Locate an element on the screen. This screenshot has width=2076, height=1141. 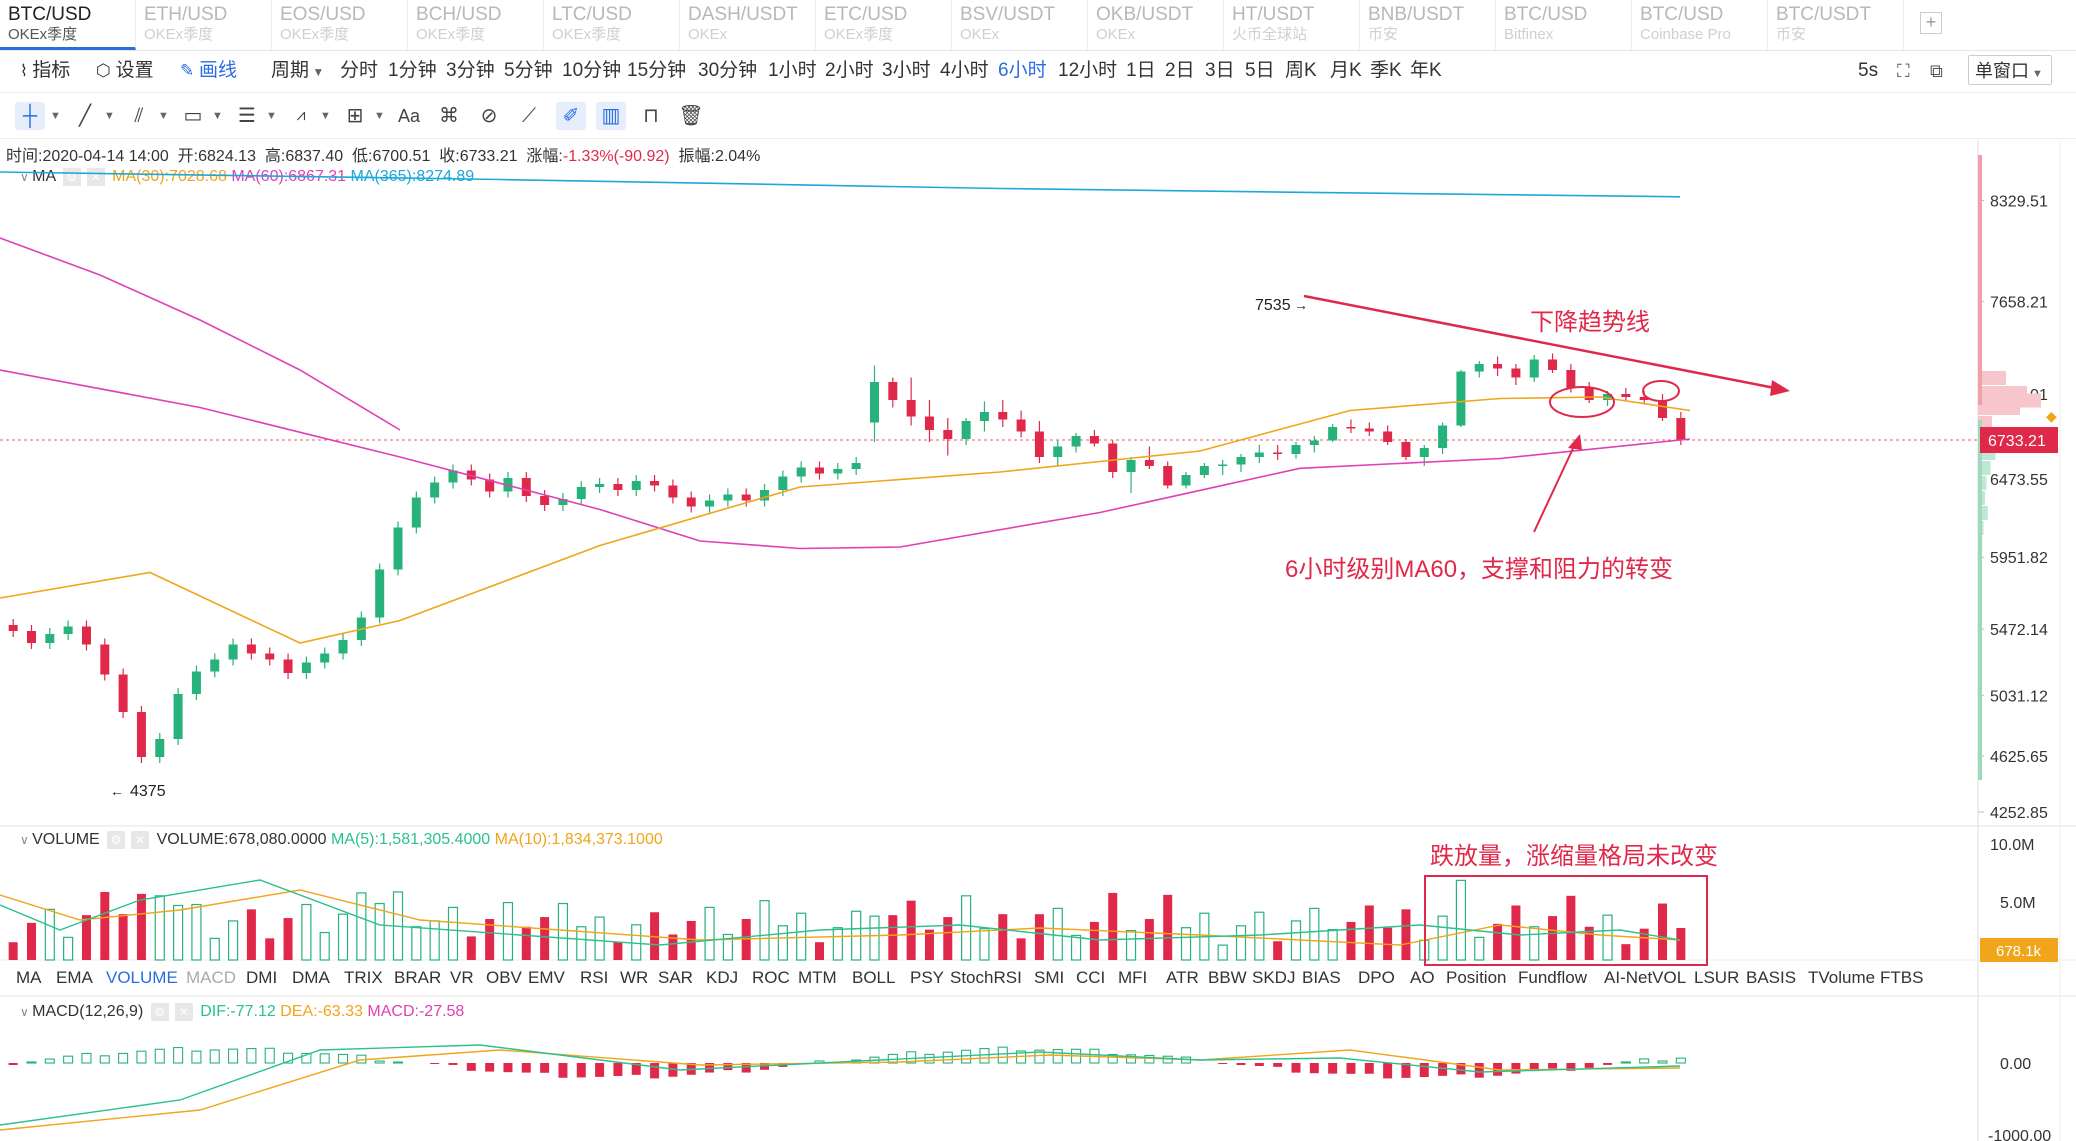
period-option: 3日 is located at coordinates (1220, 70).